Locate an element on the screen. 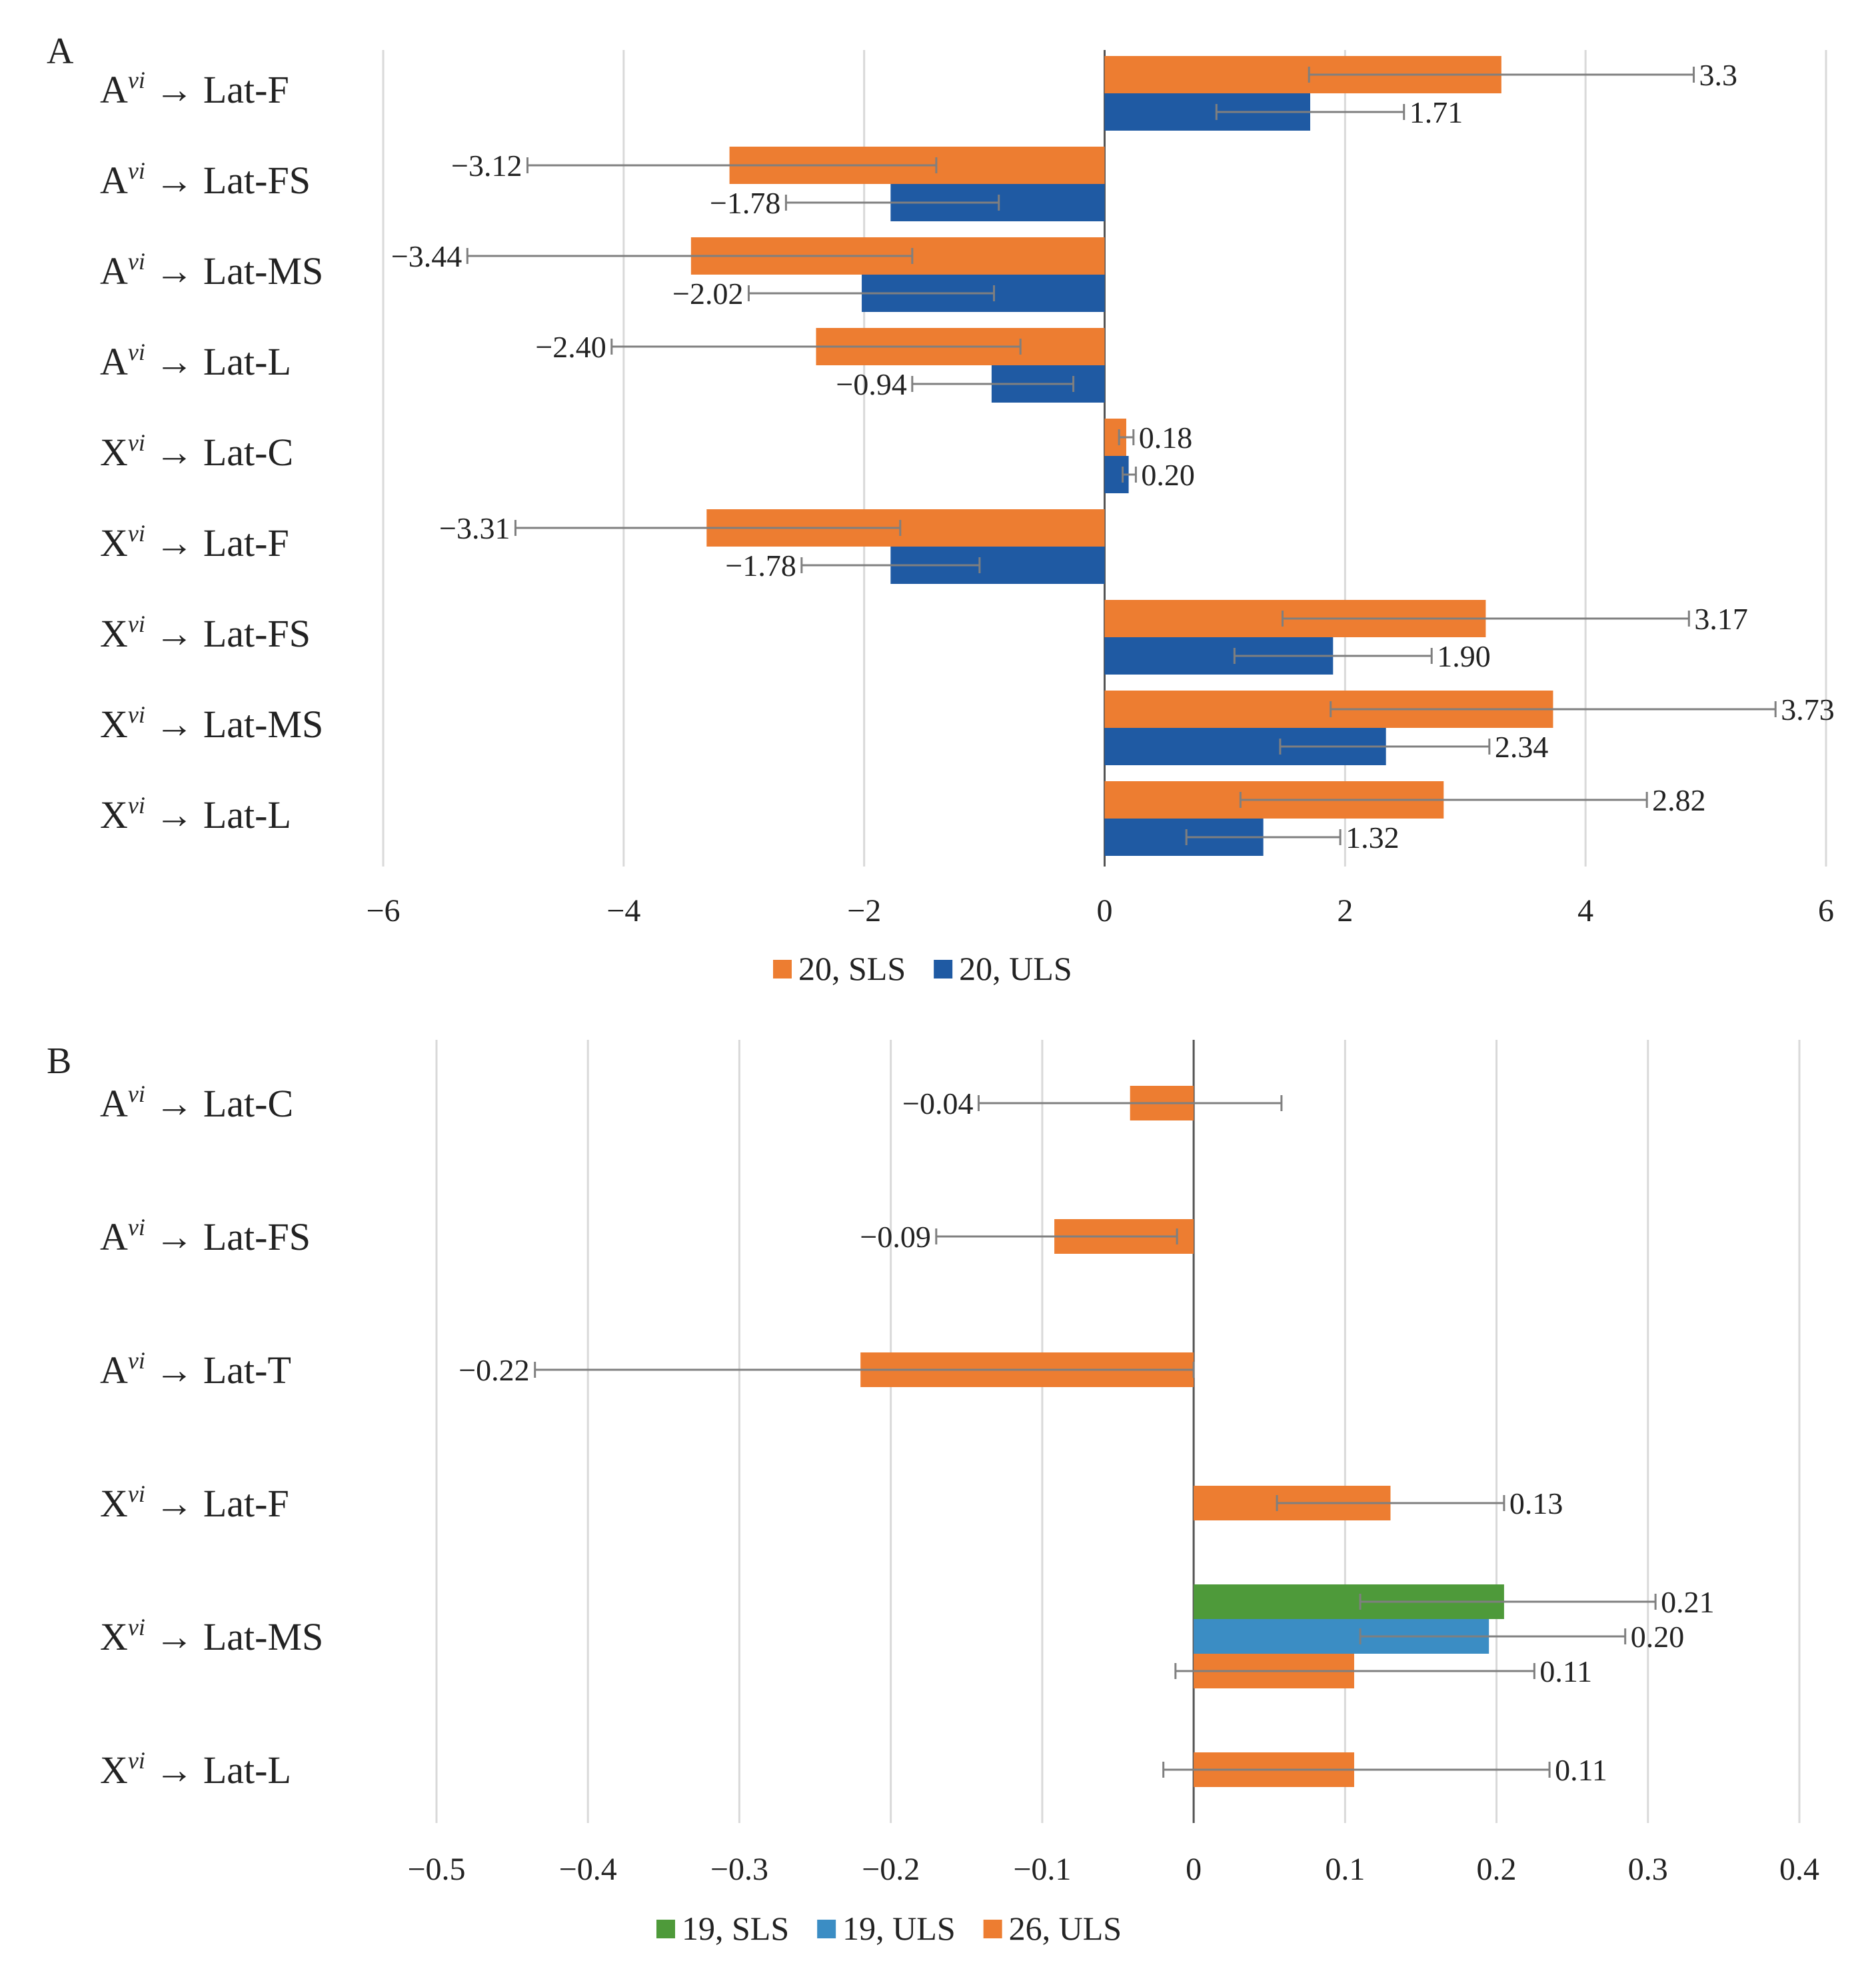 This screenshot has height=1975, width=1876. category-label: Avi → Lat-F is located at coordinates (195, 89).